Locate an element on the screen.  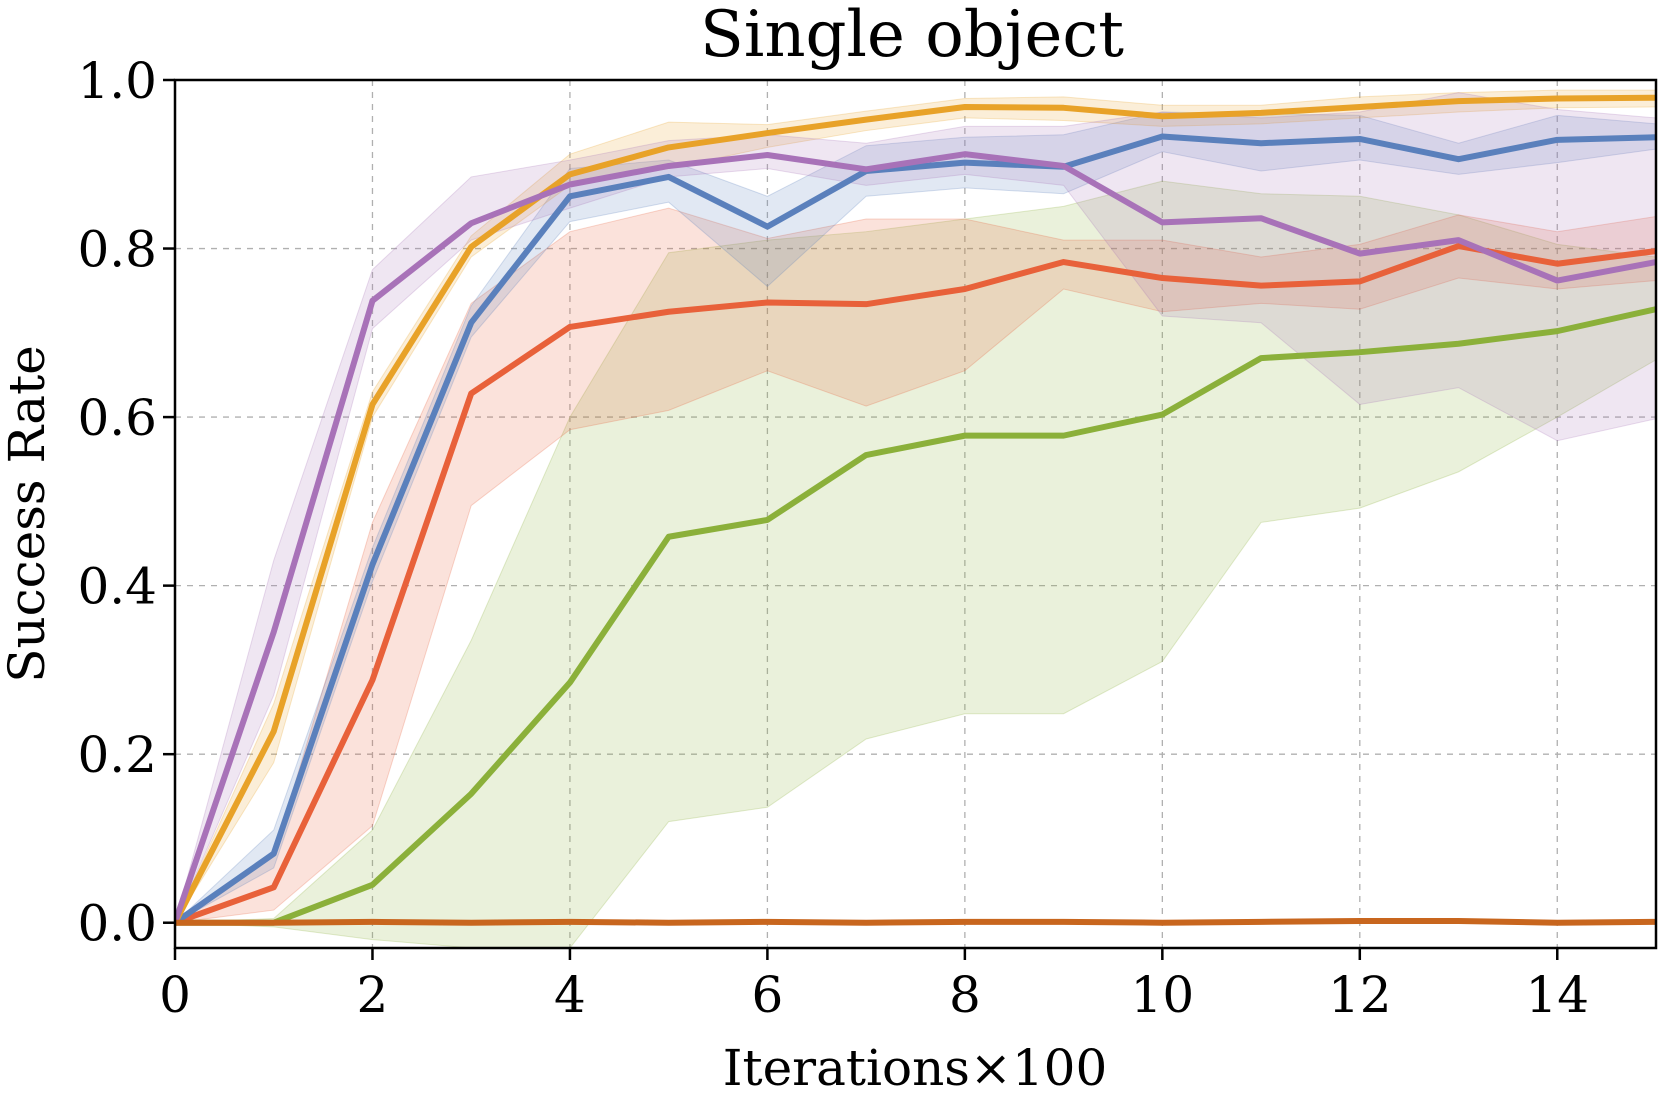
y-axis-label: Success Rate is located at coordinates (28, 514).